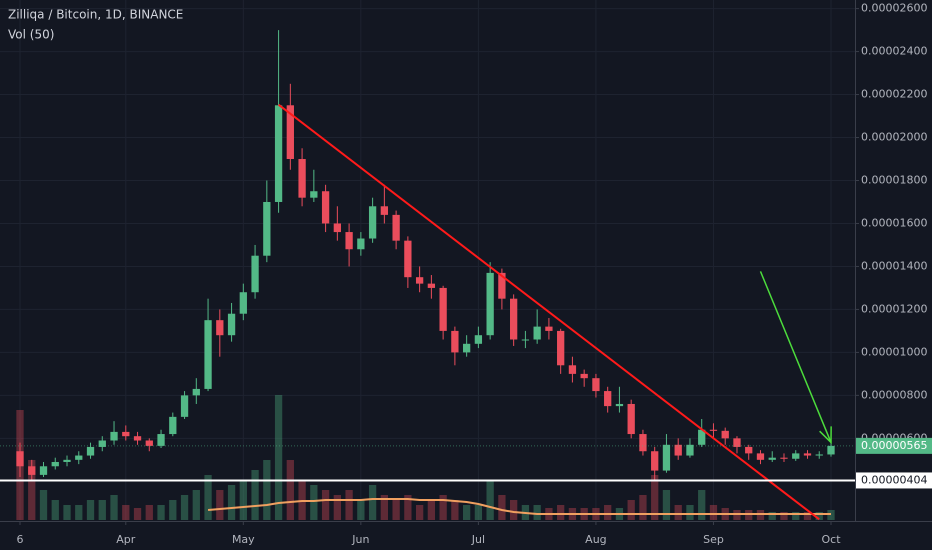  Describe the element at coordinates (831, 539) in the screenshot. I see `x-tick-label: Oct` at that location.